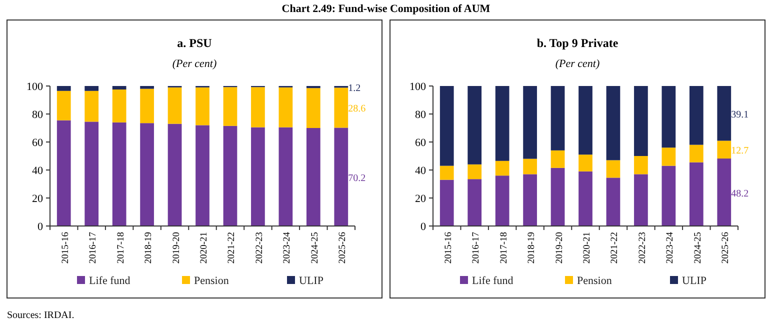  What do you see at coordinates (38, 171) in the screenshot?
I see `y-tick-label: 40` at bounding box center [38, 171].